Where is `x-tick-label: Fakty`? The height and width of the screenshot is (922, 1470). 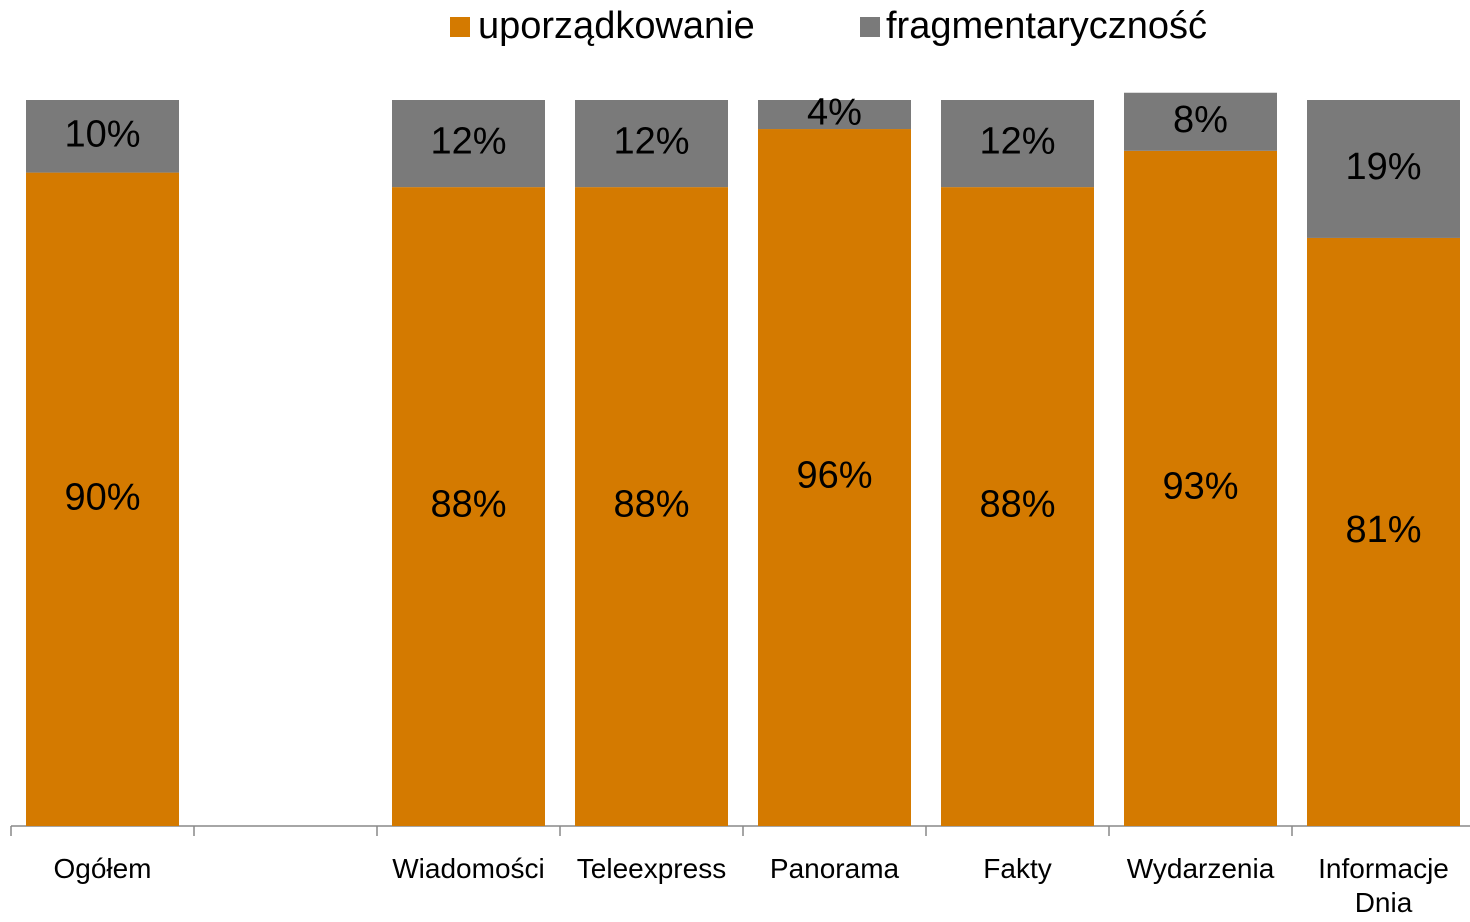 x-tick-label: Fakty is located at coordinates (1017, 868).